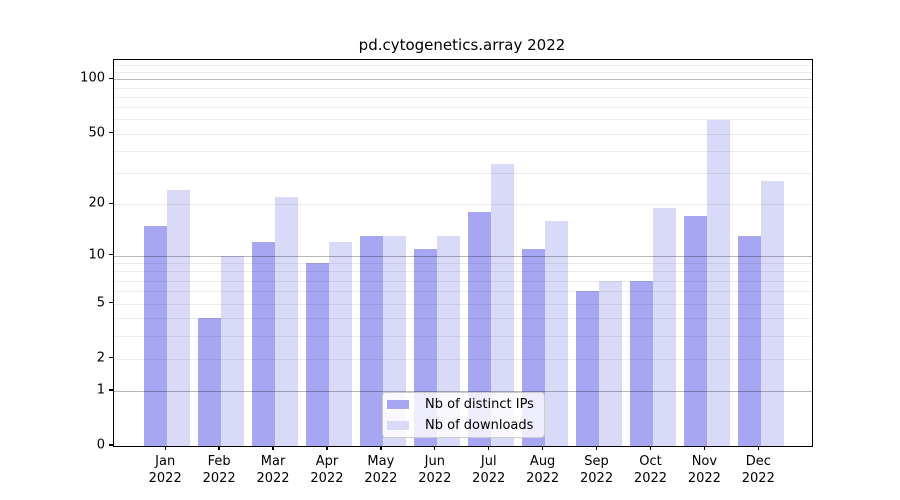 This screenshot has width=900, height=500. I want to click on y-tick-label: 10, so click(96, 255).